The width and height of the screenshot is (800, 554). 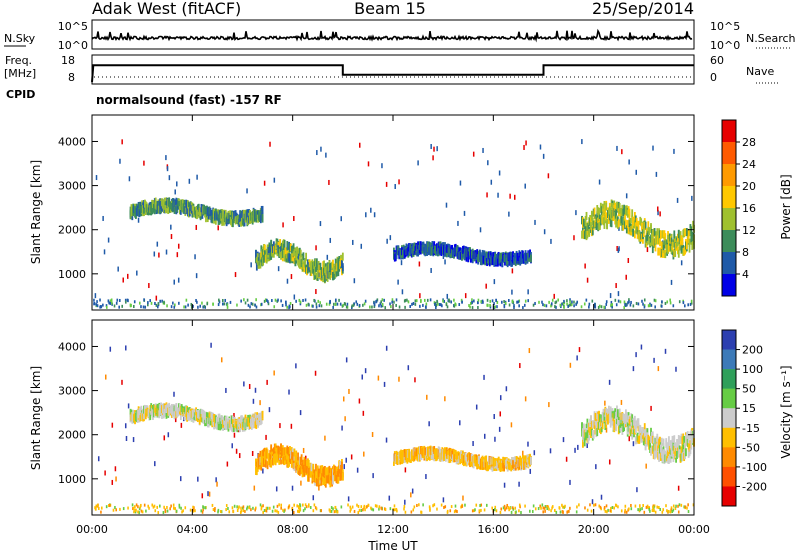 What do you see at coordinates (72, 479) in the screenshot?
I see `y-tick-label: 1000` at bounding box center [72, 479].